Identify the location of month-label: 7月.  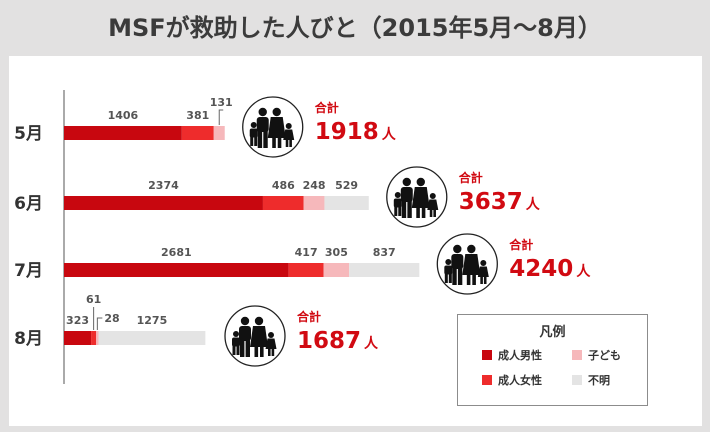
(28, 271).